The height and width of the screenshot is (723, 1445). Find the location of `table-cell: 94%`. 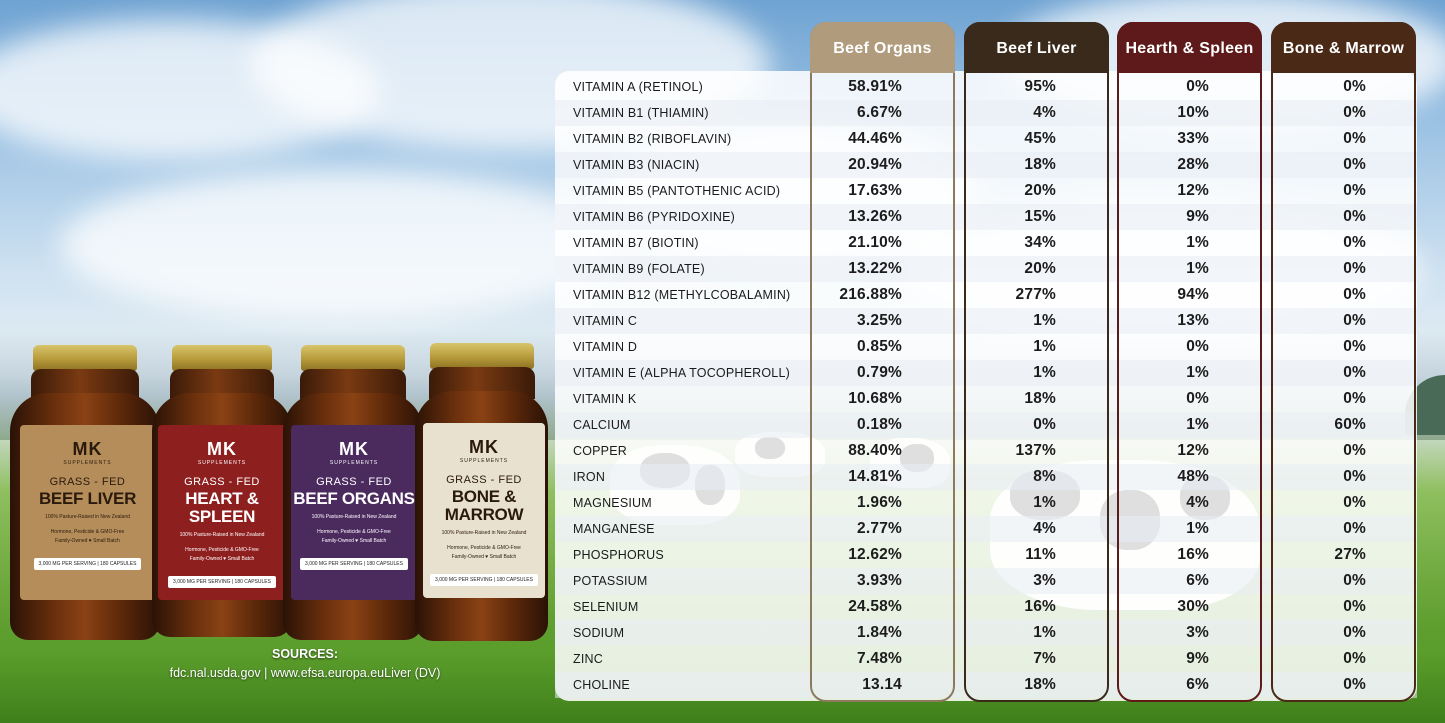

table-cell: 94% is located at coordinates (1193, 294).